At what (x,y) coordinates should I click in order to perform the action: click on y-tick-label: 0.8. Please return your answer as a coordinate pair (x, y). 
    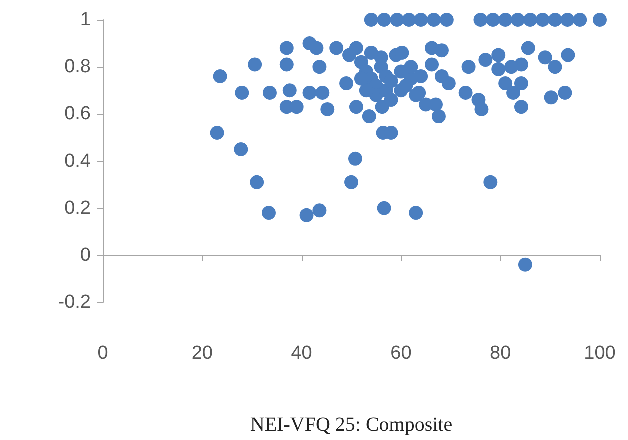
    Looking at the image, I should click on (77, 67).